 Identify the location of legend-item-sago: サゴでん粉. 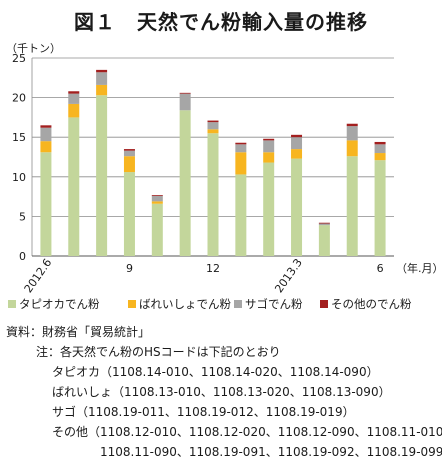
(268, 304).